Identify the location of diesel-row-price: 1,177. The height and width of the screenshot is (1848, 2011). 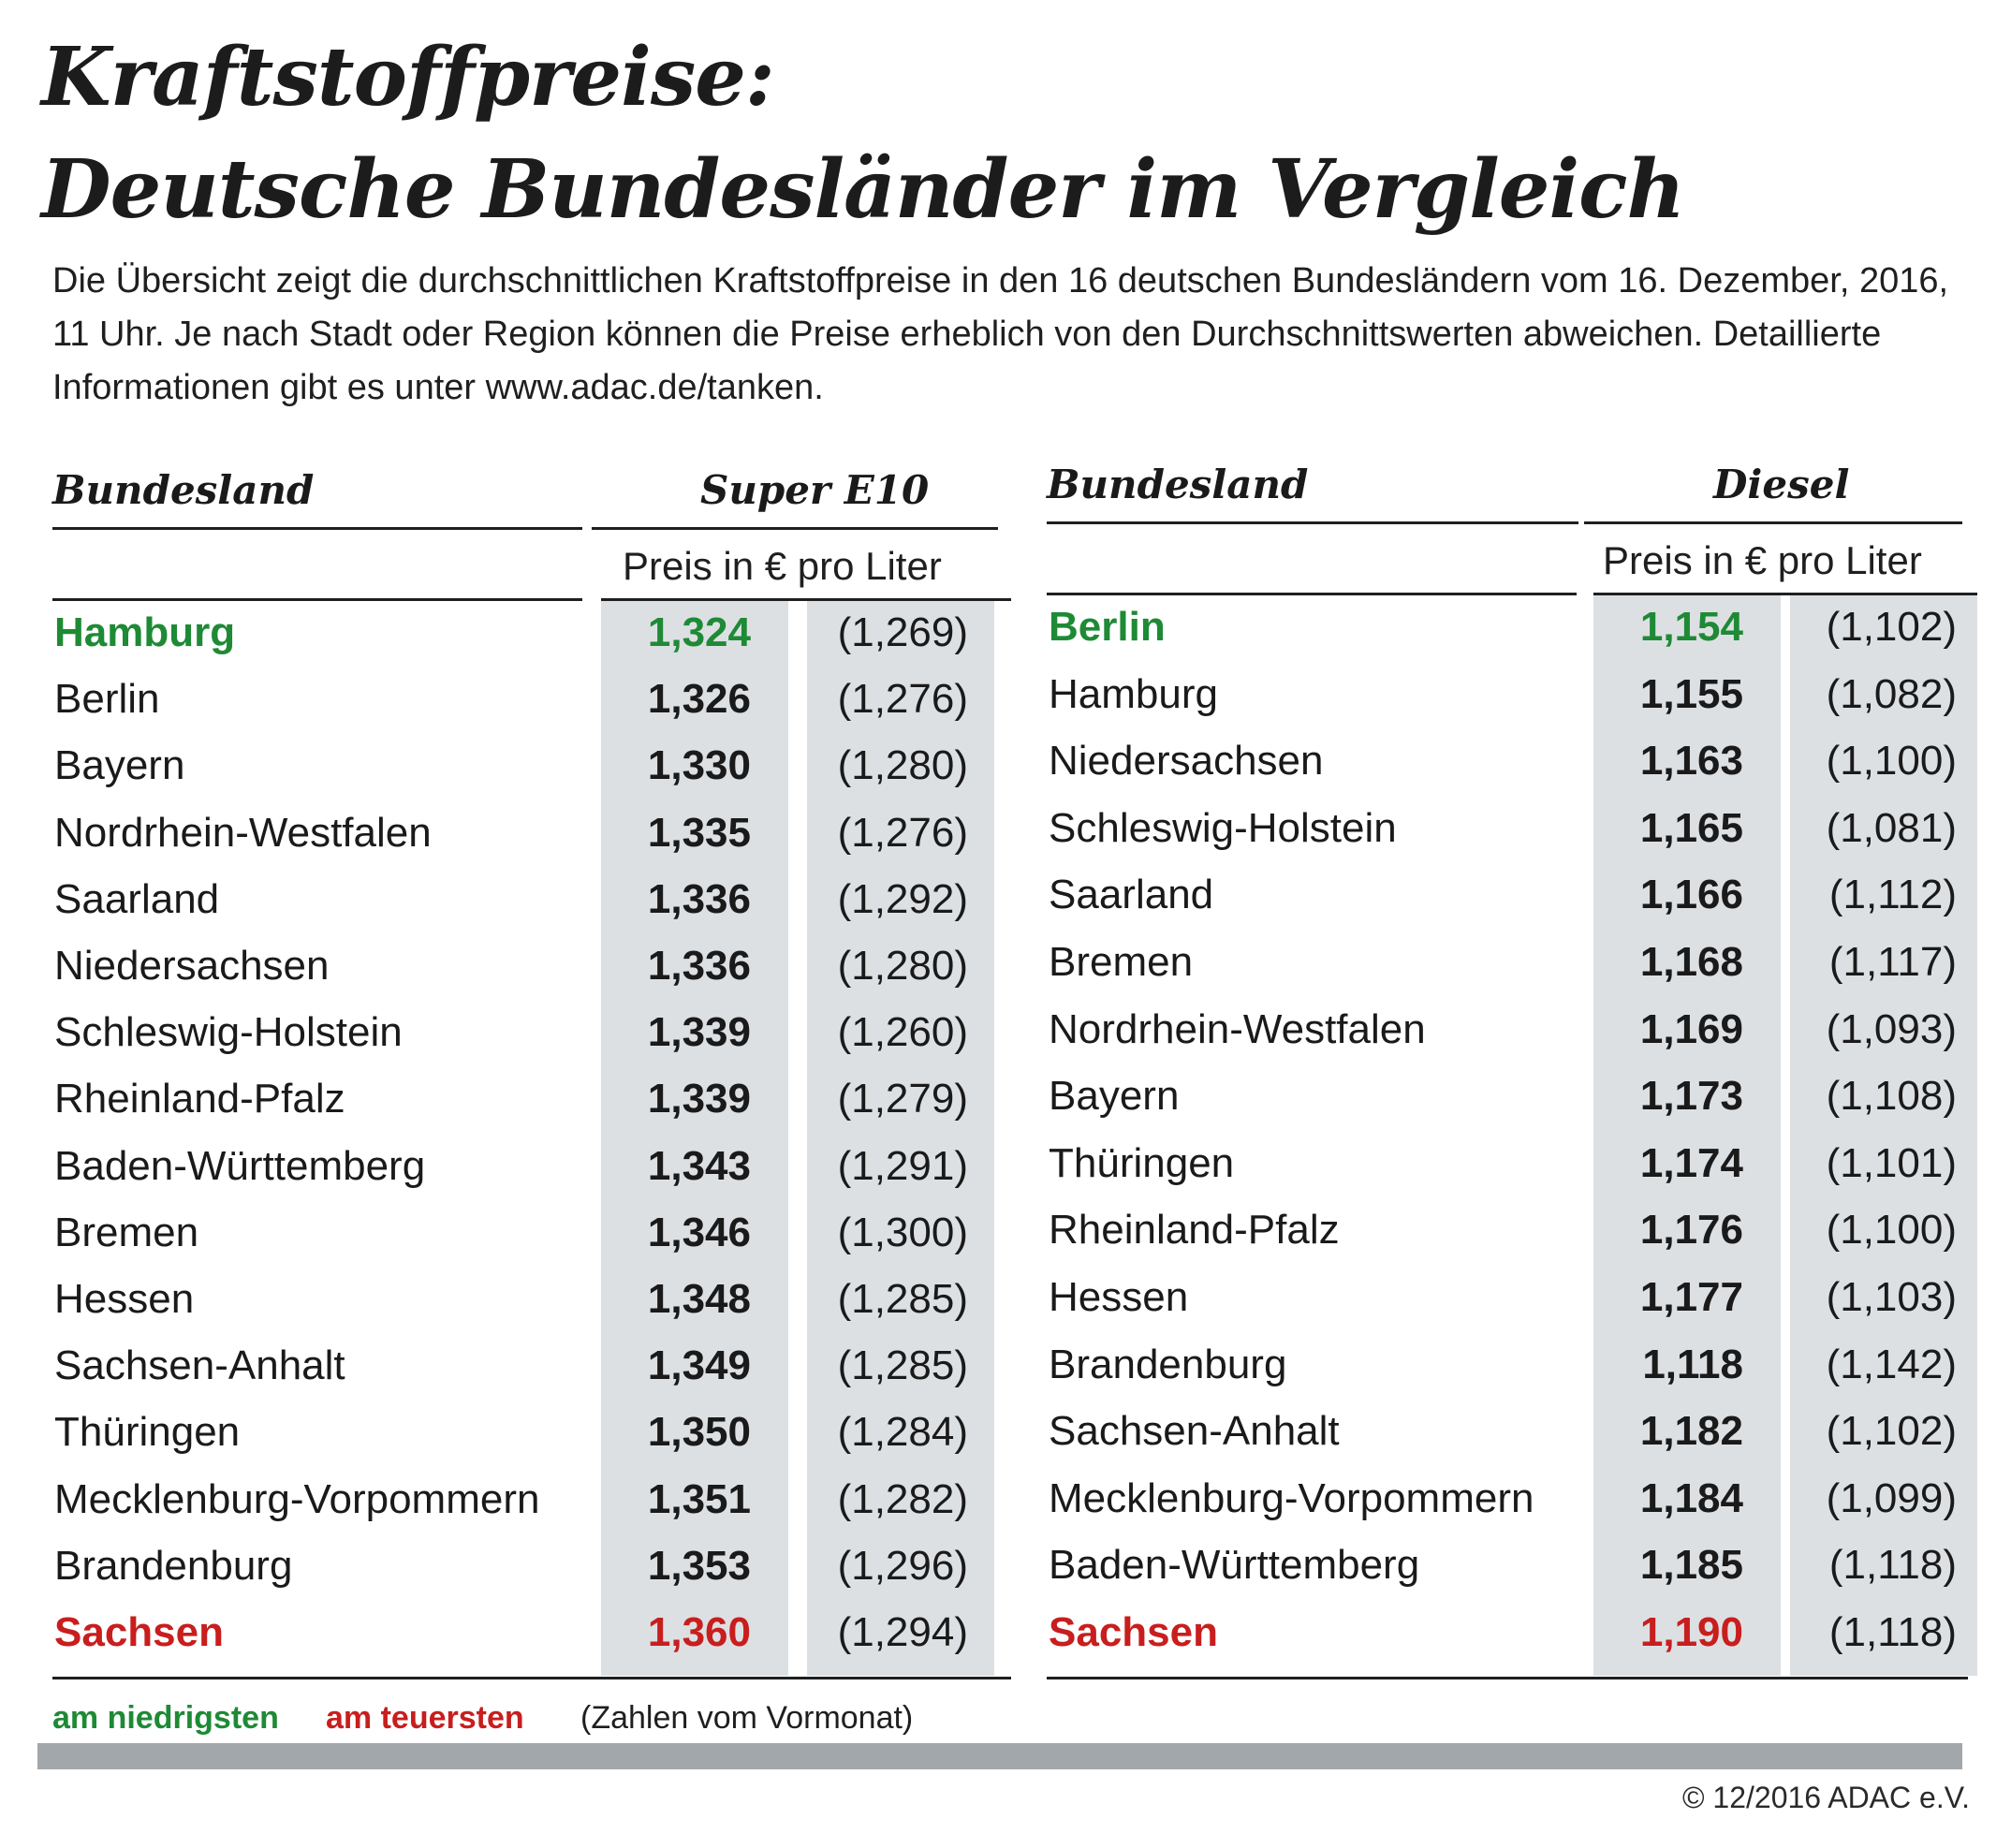
(1691, 1297).